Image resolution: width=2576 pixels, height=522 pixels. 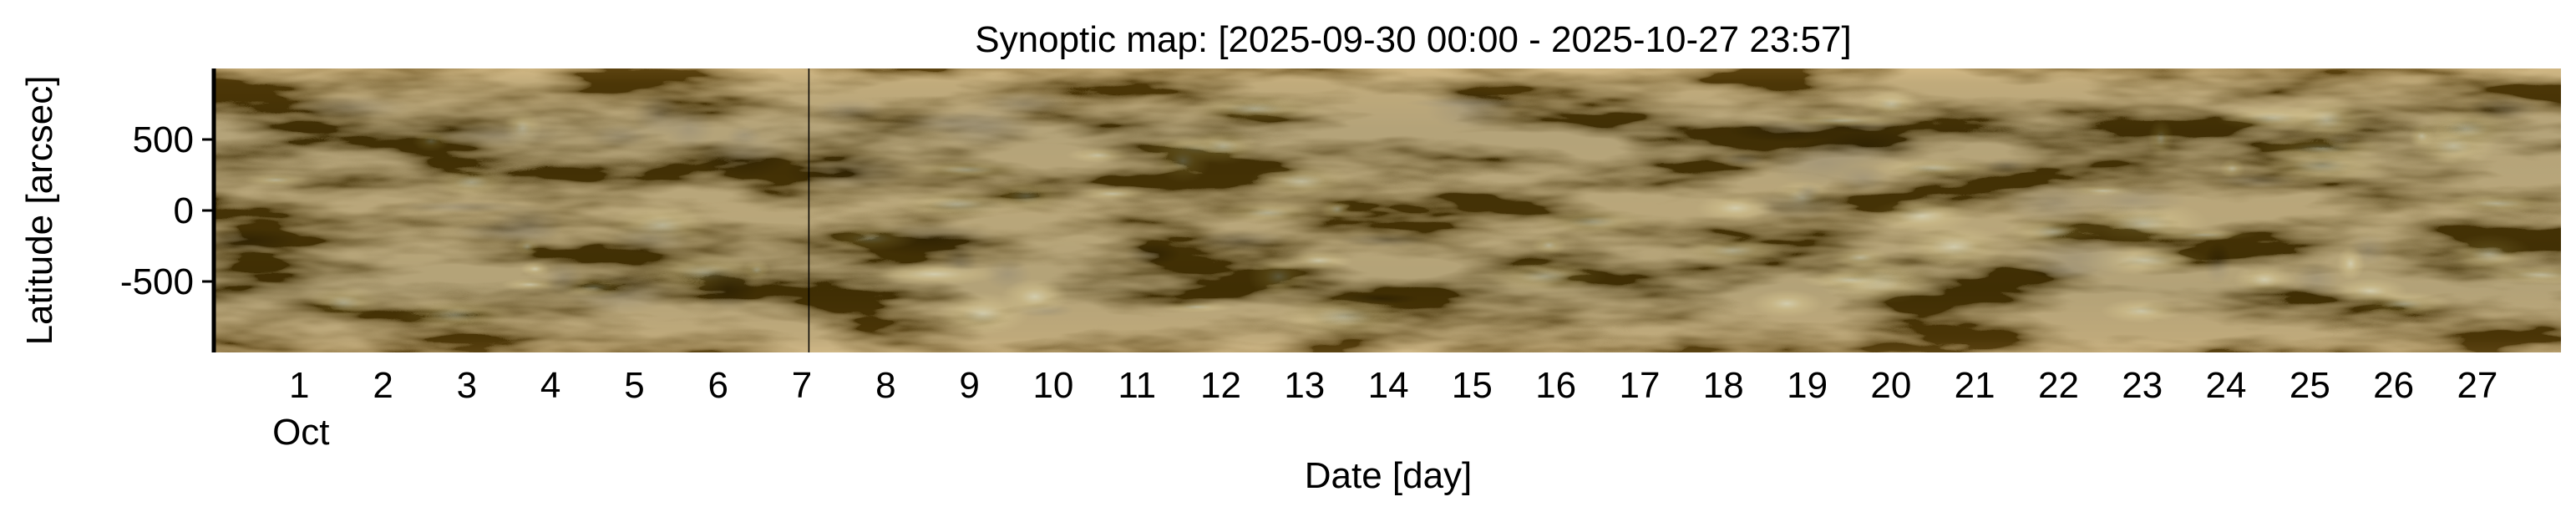 I want to click on x-tick-label: 24, so click(x=2226, y=386).